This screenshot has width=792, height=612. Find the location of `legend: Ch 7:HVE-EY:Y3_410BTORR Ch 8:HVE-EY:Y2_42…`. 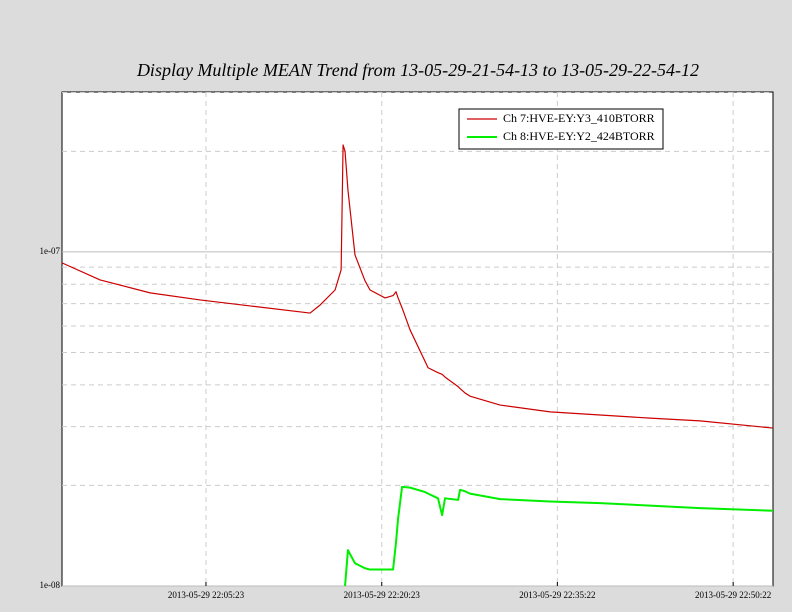

legend: Ch 7:HVE-EY:Y3_410BTORR Ch 8:HVE-EY:Y2_42… is located at coordinates (561, 129).